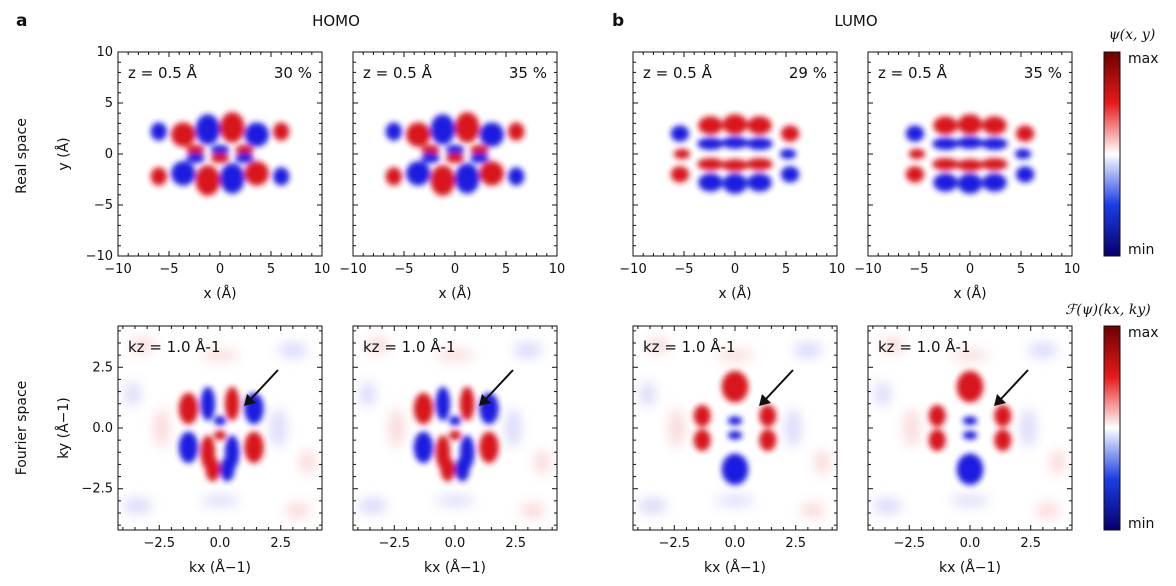  I want to click on row-label-fourier-space: Fourier space, so click(22, 428).